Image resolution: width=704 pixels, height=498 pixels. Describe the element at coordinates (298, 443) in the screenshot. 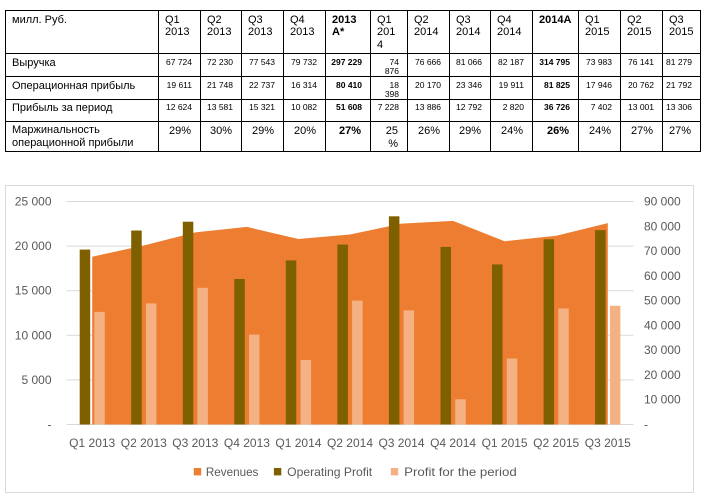

I see `svg-text: Q1 2014` at that location.